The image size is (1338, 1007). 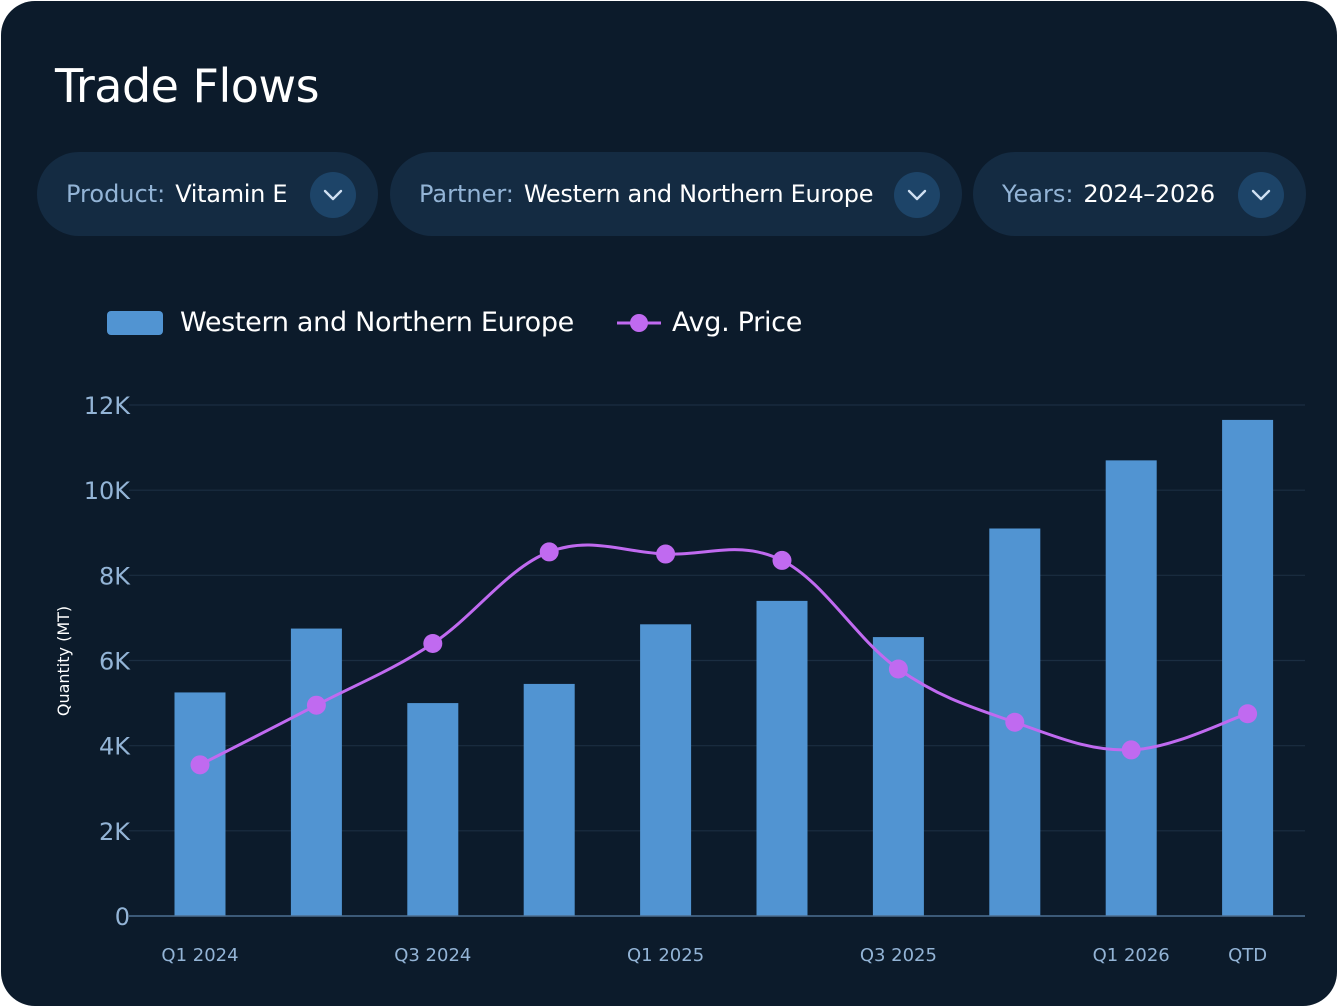 I want to click on partner-filter-value: Western and Northern Europe, so click(x=698, y=194).